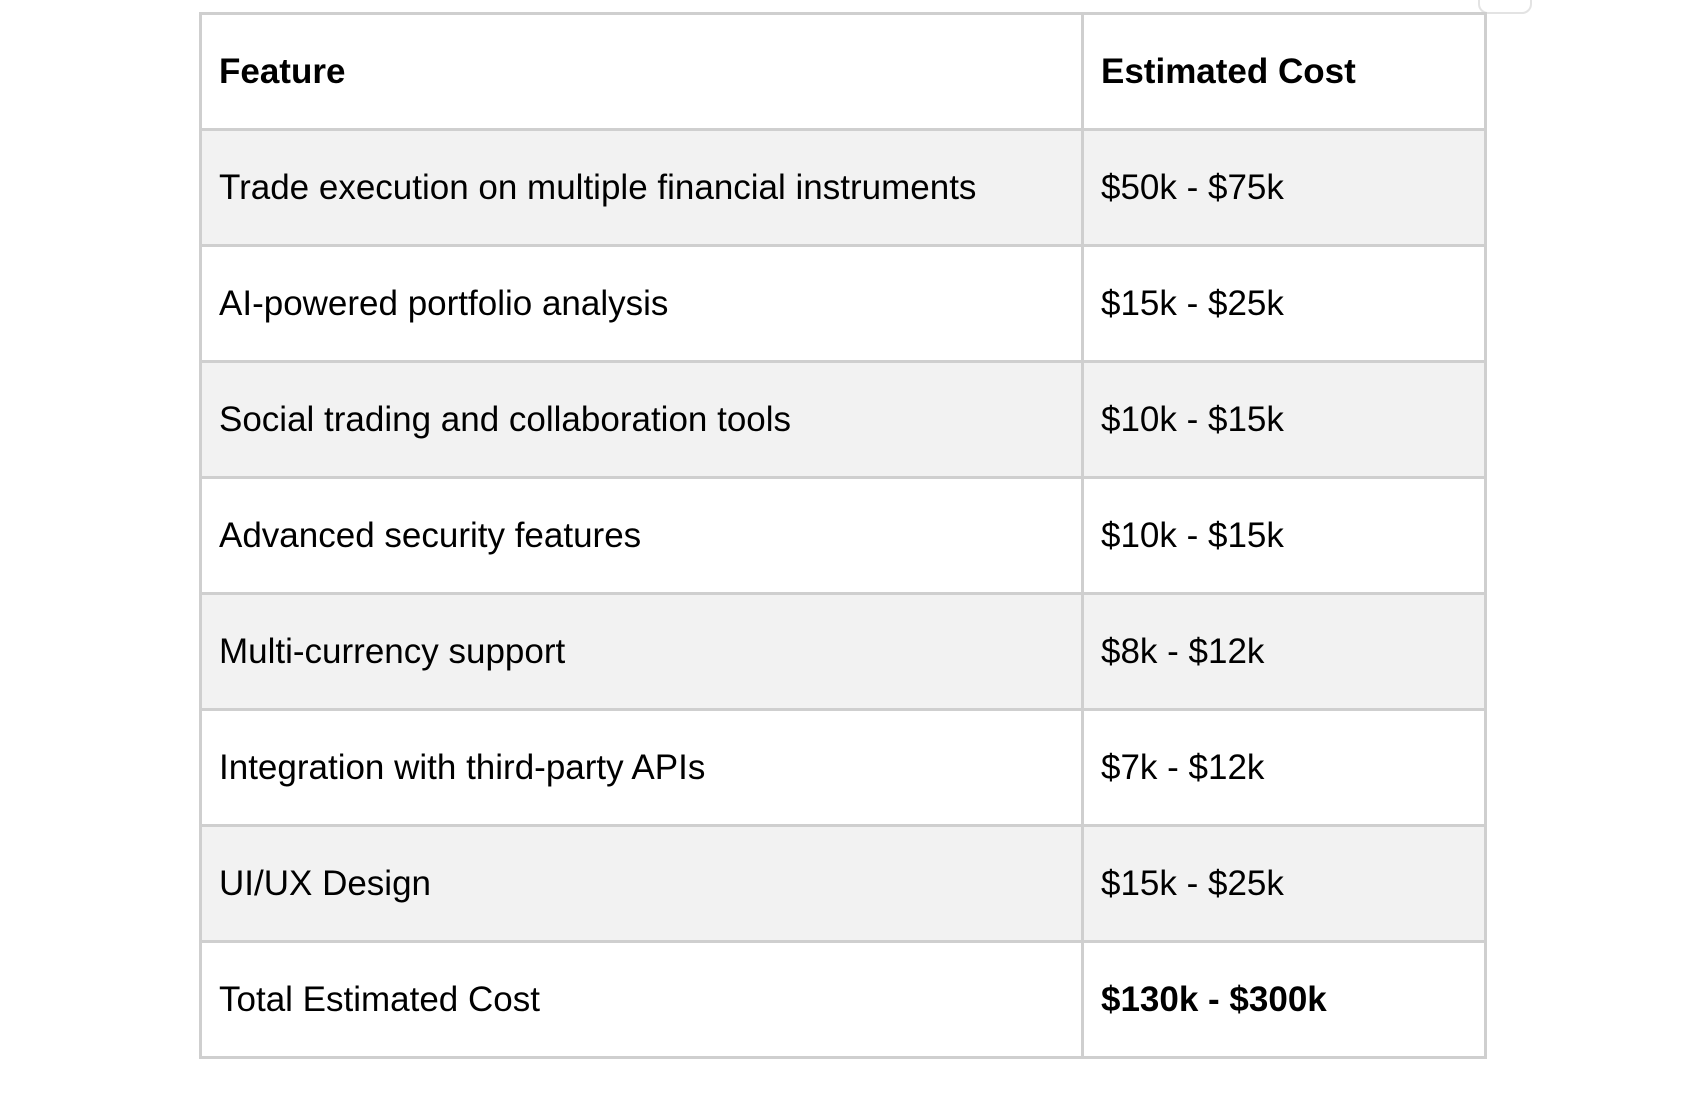  I want to click on table-row: UI/UX Design $15k - $25k, so click(843, 883).